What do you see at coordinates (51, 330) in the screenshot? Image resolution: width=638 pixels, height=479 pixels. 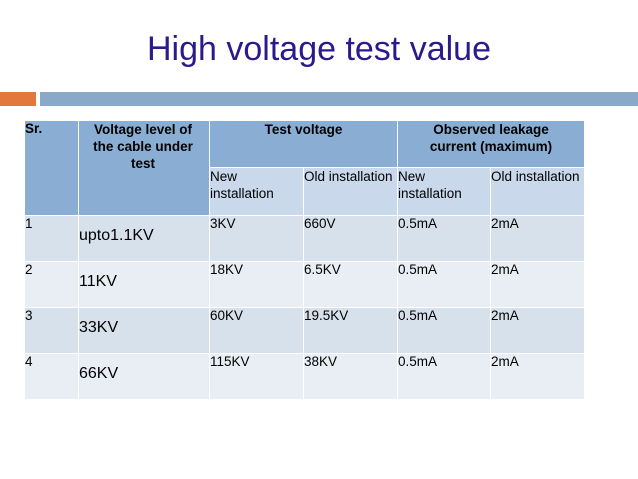 I see `cell-sr: 3` at bounding box center [51, 330].